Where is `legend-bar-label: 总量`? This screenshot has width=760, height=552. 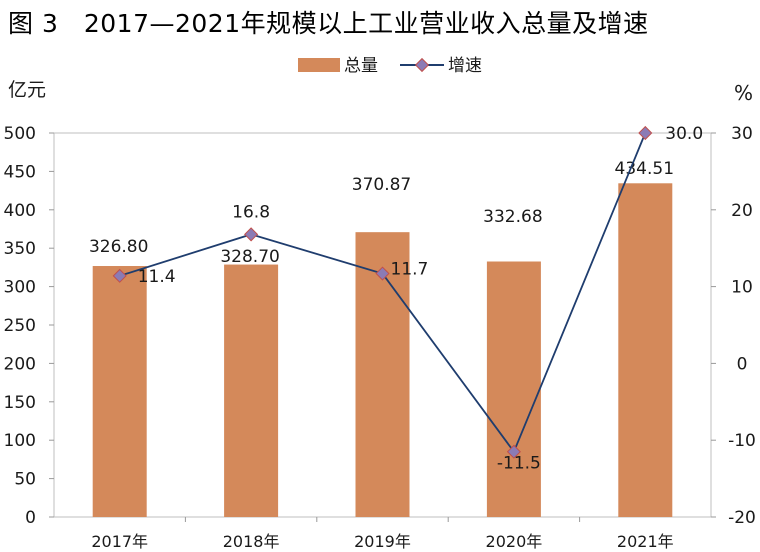 legend-bar-label: 总量 is located at coordinates (361, 66).